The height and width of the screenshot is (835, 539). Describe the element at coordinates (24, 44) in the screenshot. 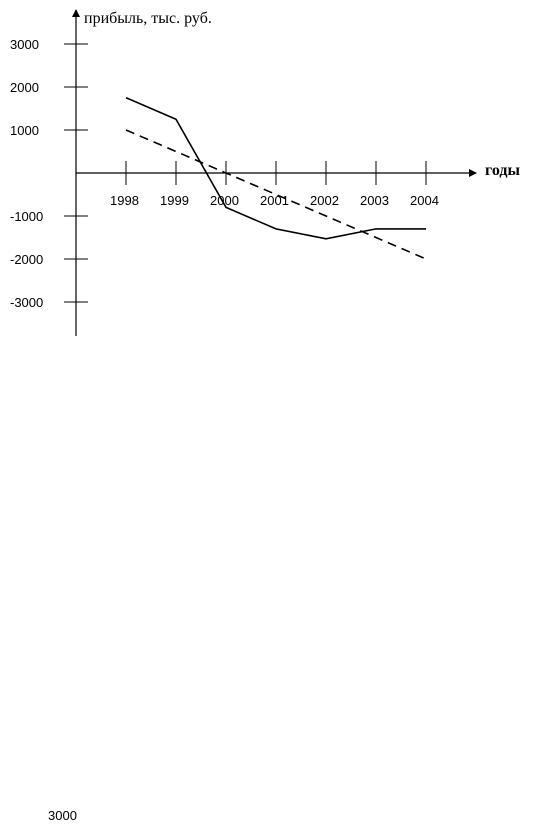

I see `y-tick-label: 3000` at that location.